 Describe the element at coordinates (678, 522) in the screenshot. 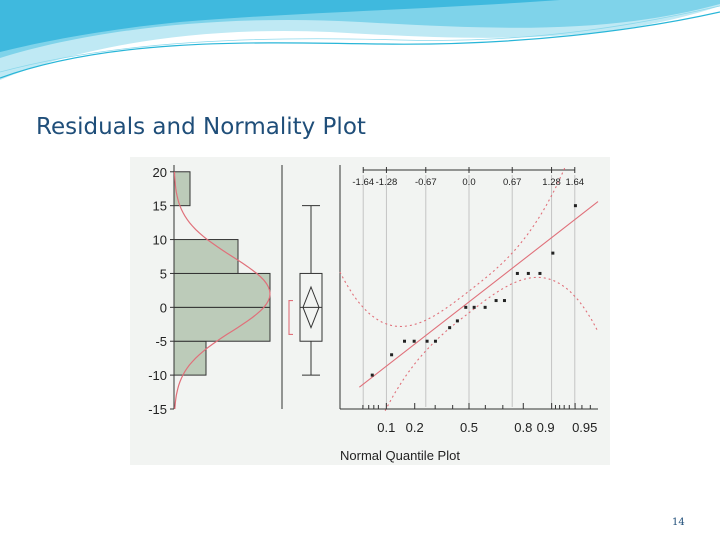

I see `page-number: 14` at that location.